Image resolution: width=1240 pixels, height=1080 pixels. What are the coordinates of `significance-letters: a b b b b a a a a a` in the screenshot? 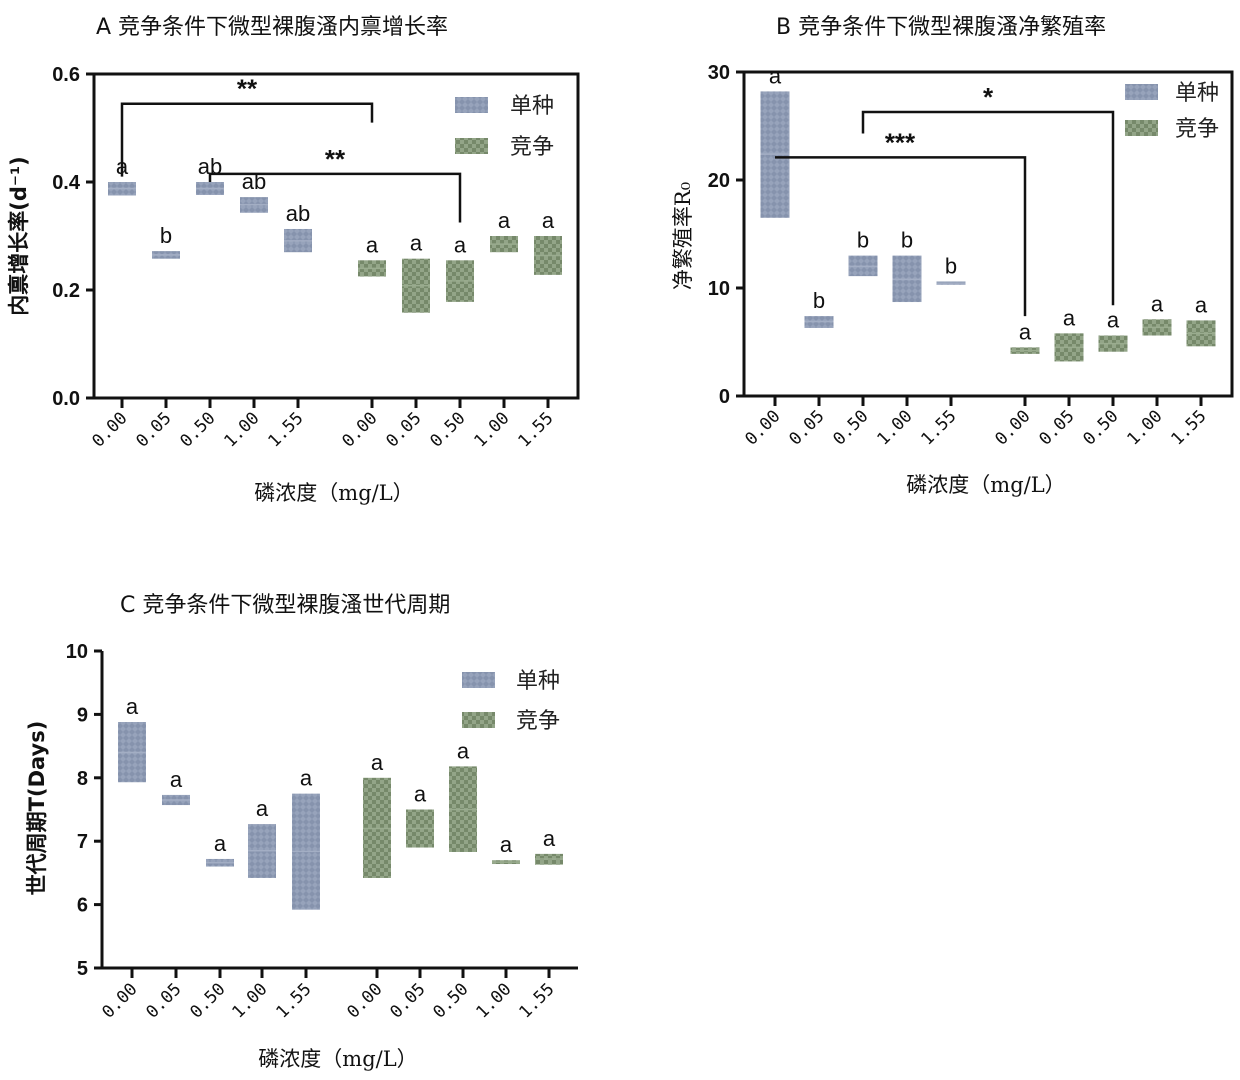 It's located at (988, 203).